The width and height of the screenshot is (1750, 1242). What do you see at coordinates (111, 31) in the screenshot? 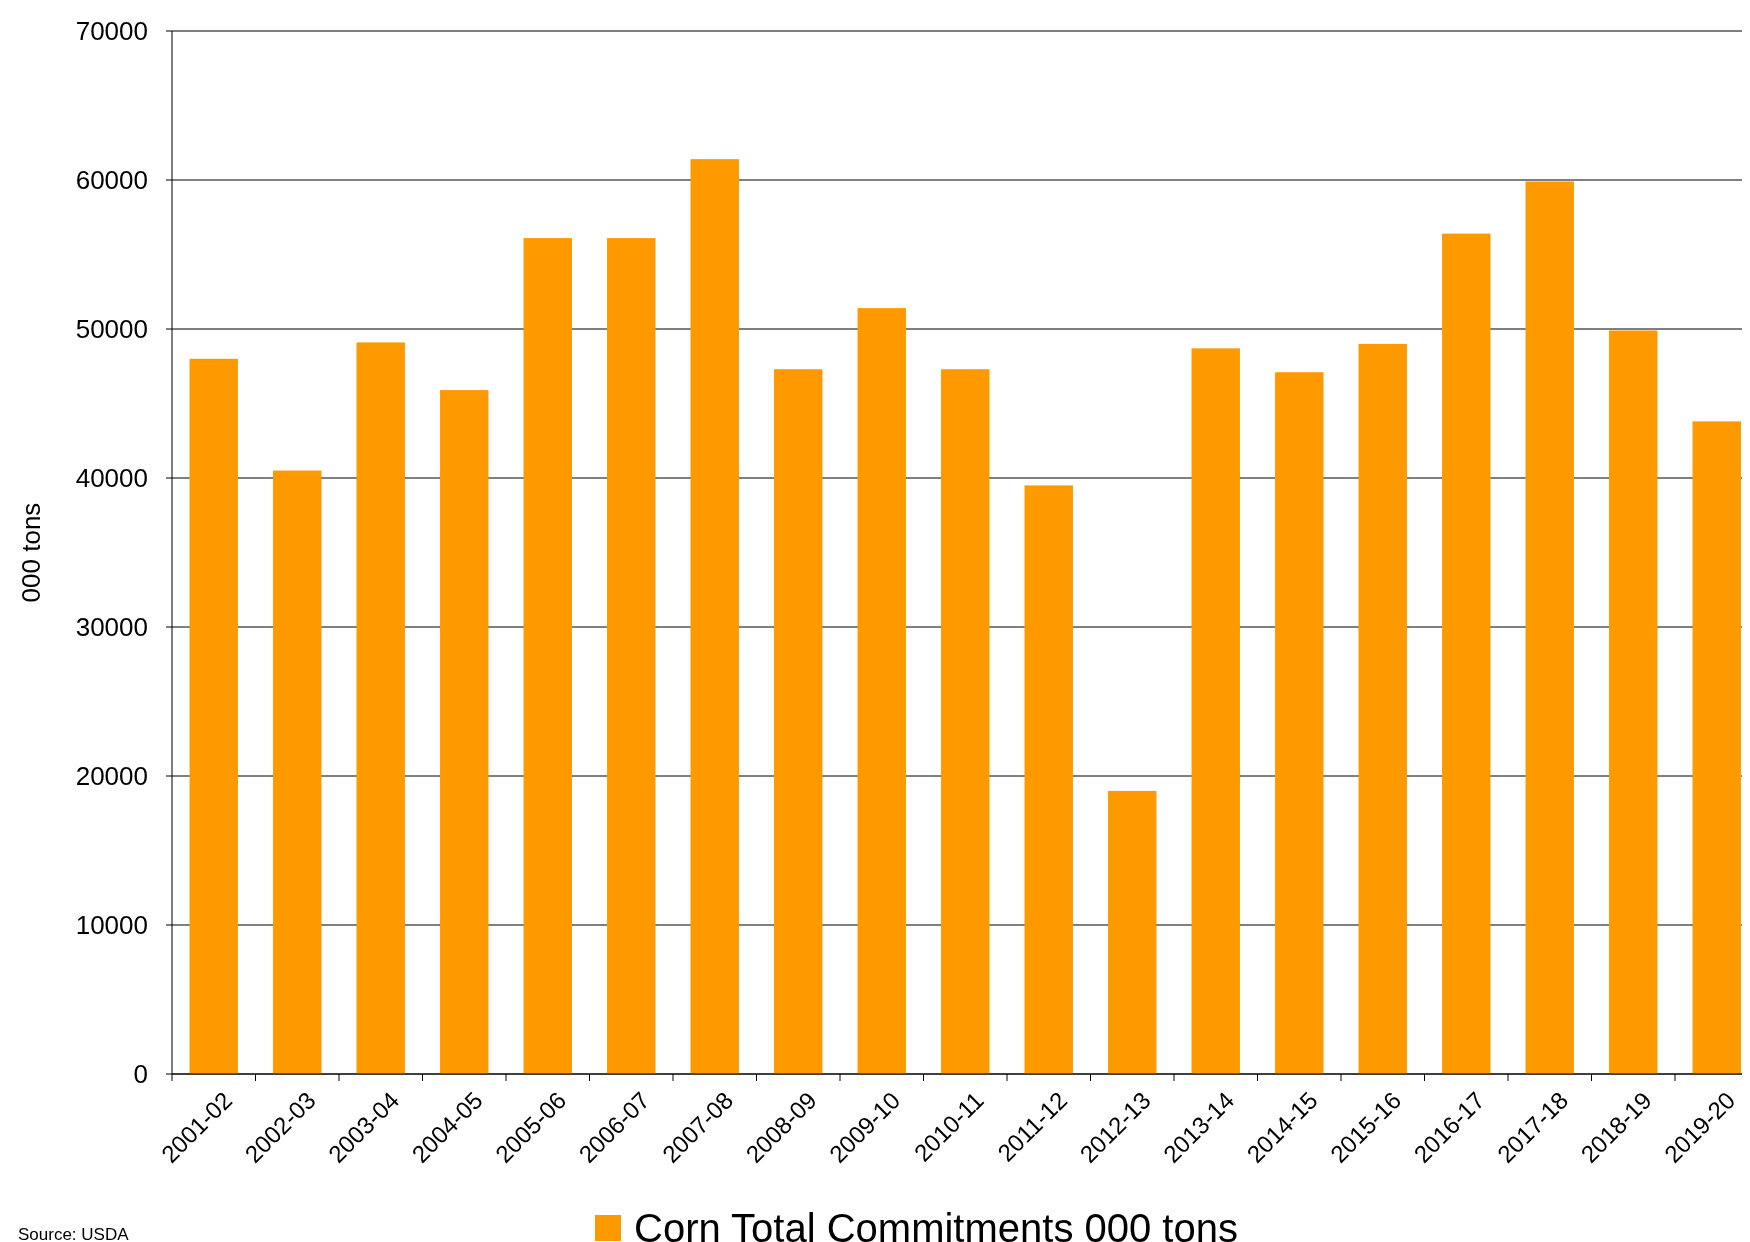
I see `y-tick-label: 70000` at bounding box center [111, 31].